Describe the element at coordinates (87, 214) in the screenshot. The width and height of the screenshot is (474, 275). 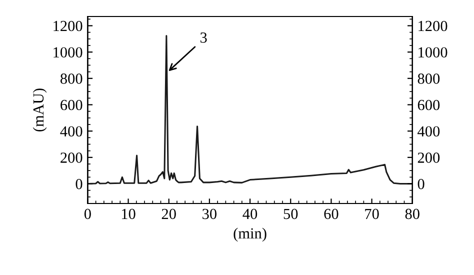
I see `x-tick-label: 0` at that location.